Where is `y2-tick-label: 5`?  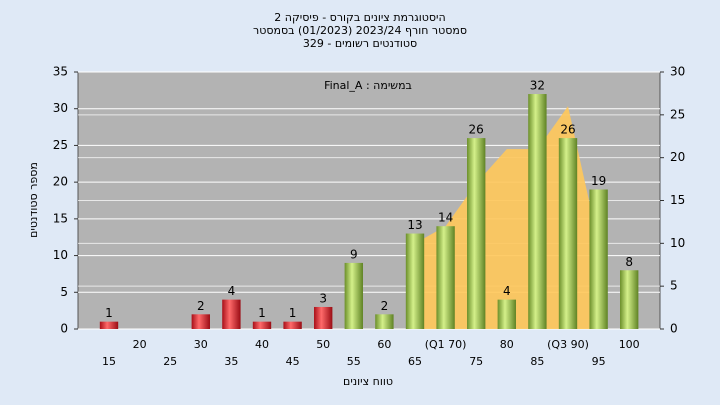 y2-tick-label: 5 is located at coordinates (674, 286).